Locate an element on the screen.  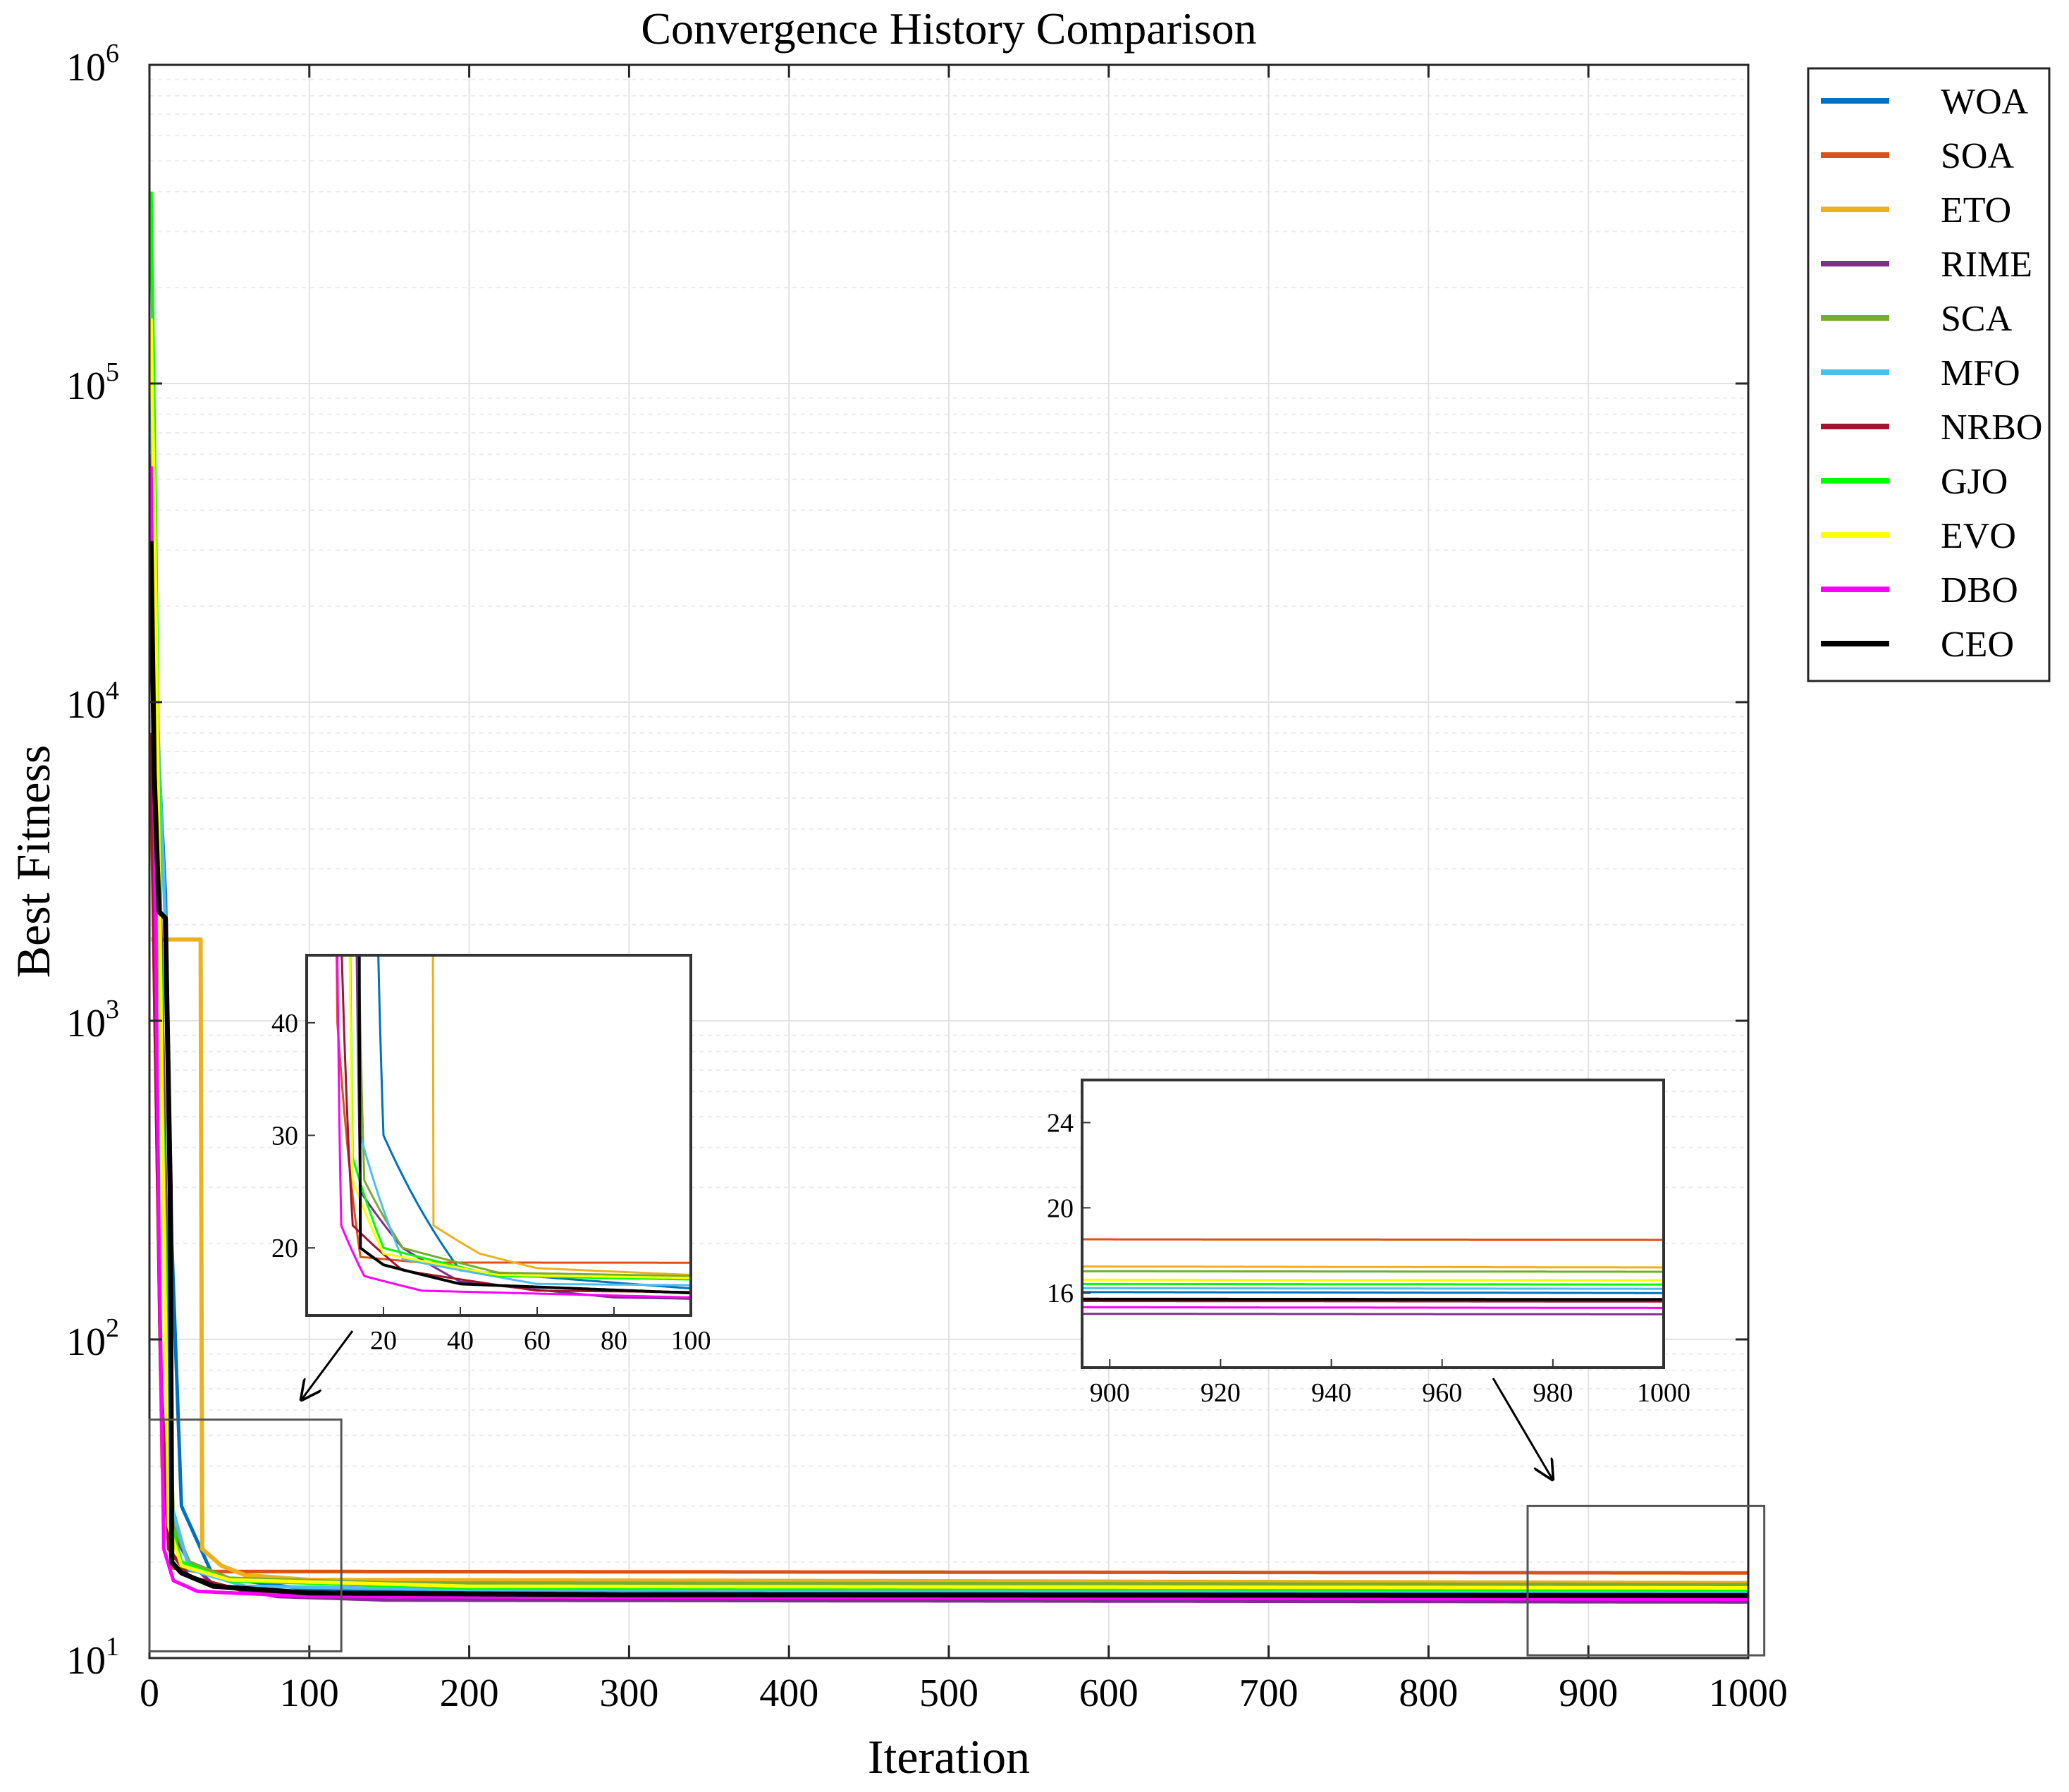
legend-item-rime: RIME is located at coordinates (1926, 265).